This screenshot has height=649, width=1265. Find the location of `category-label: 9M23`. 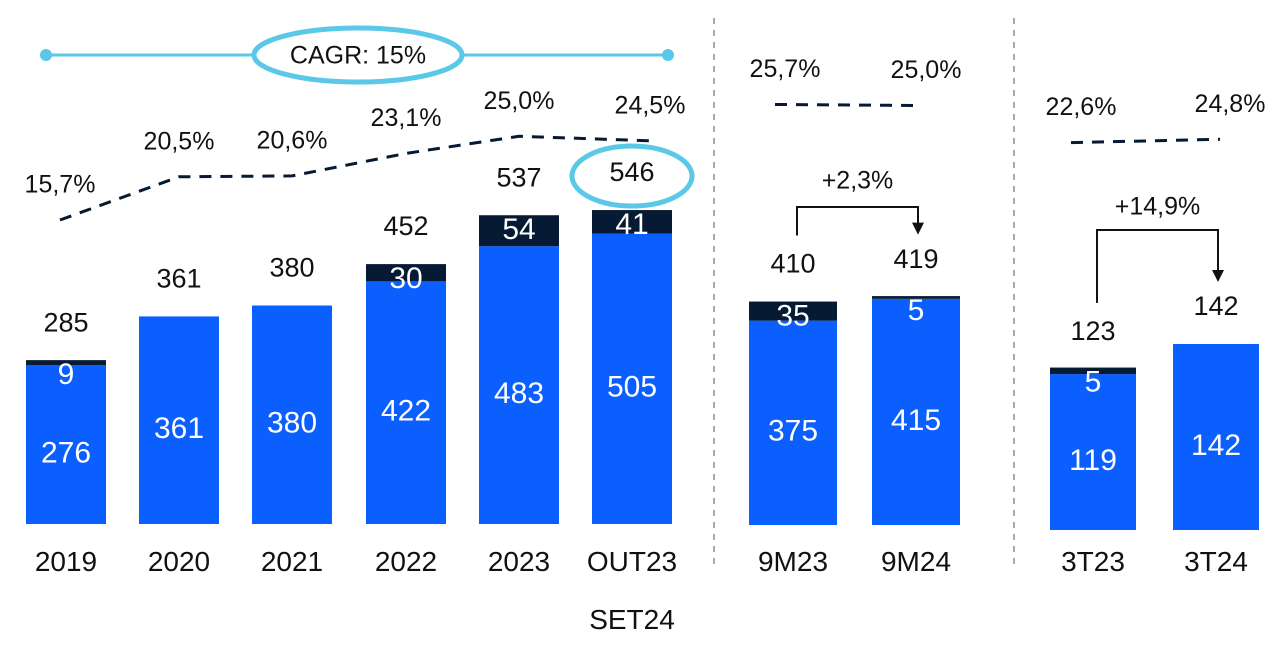

category-label: 9M23 is located at coordinates (793, 561).